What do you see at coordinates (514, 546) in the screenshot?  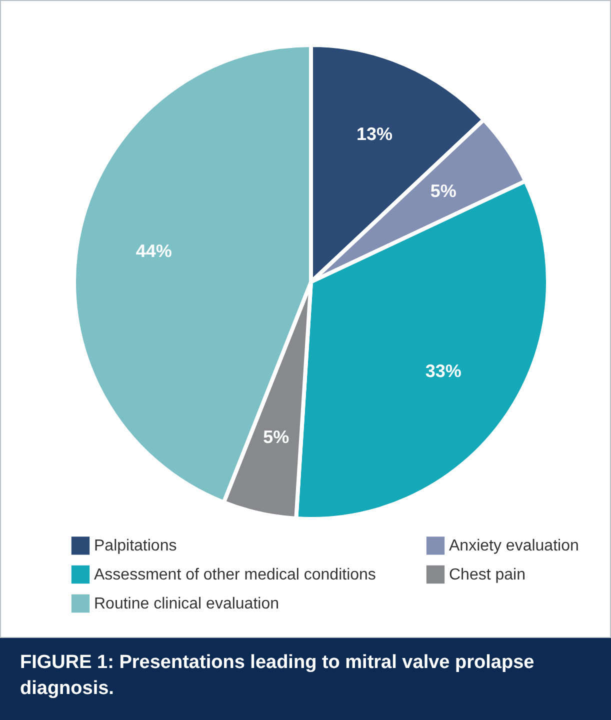 I see `legend-label: Anxiety evaluation` at bounding box center [514, 546].